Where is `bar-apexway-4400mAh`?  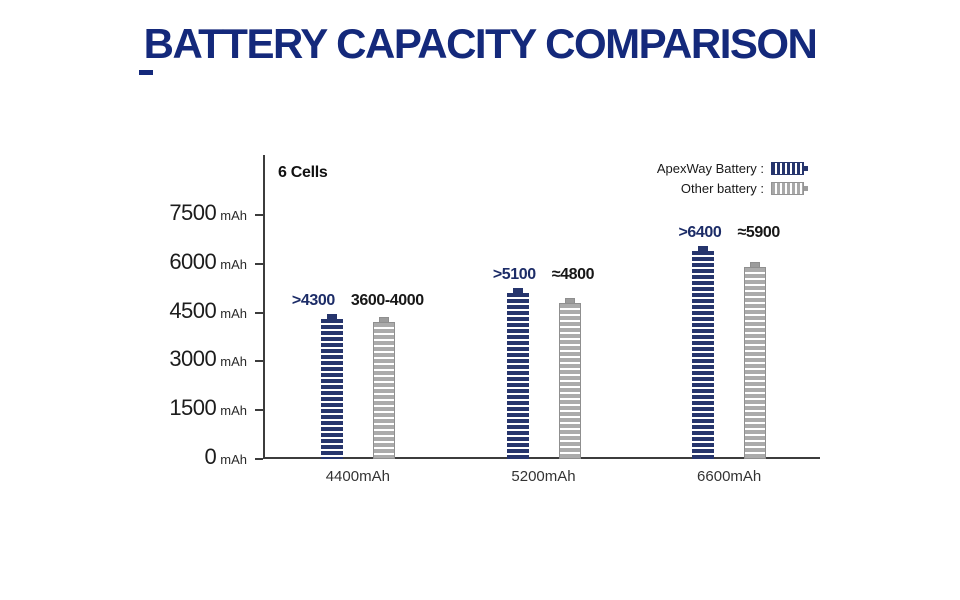 bar-apexway-4400mAh is located at coordinates (331, 389).